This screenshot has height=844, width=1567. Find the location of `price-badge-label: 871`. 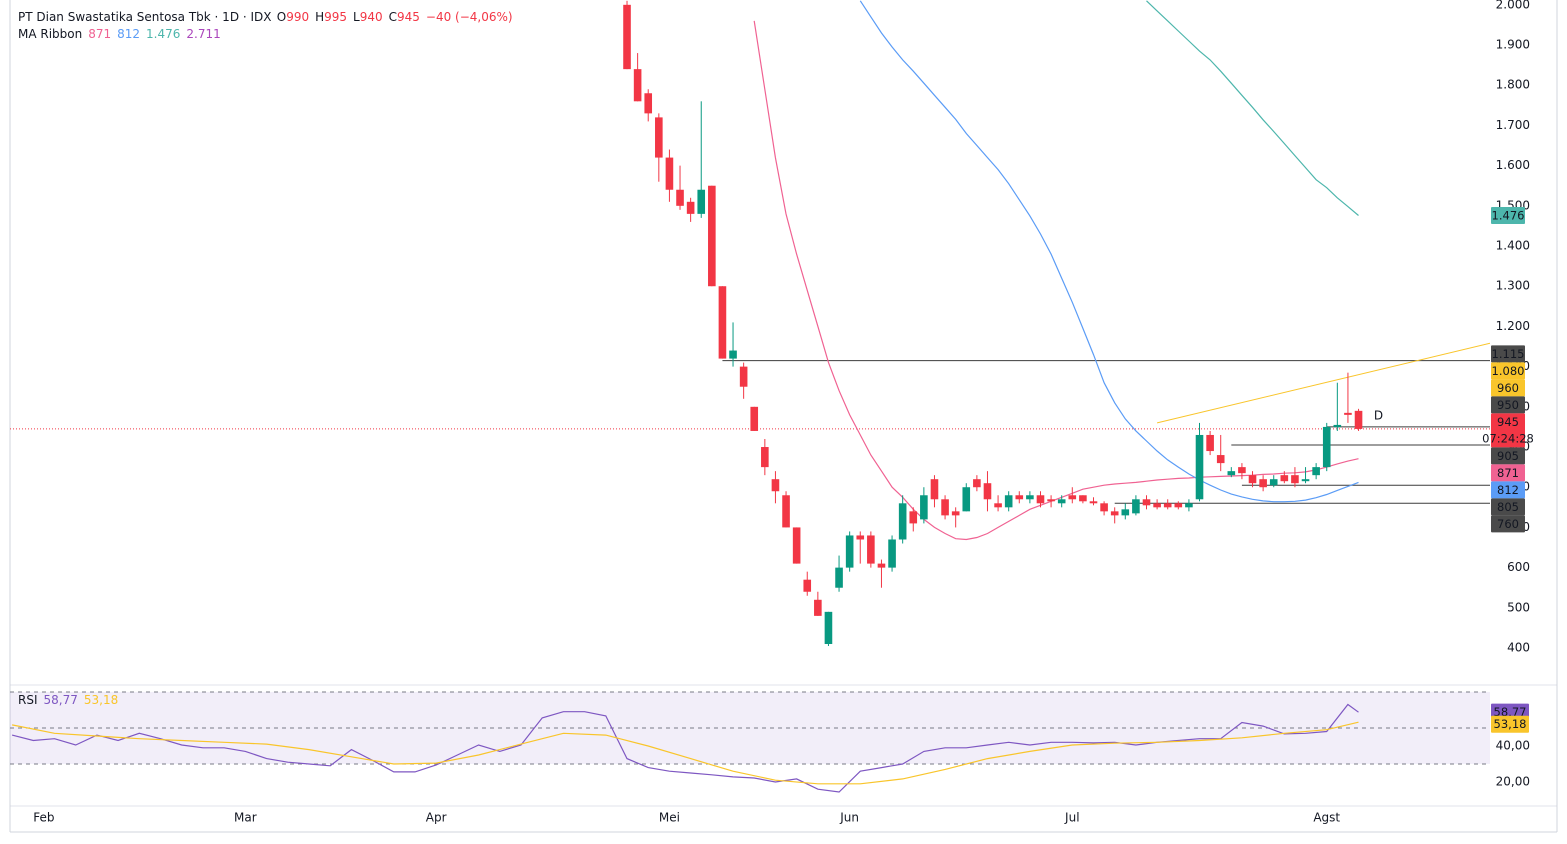

price-badge-label: 871 is located at coordinates (1508, 473).